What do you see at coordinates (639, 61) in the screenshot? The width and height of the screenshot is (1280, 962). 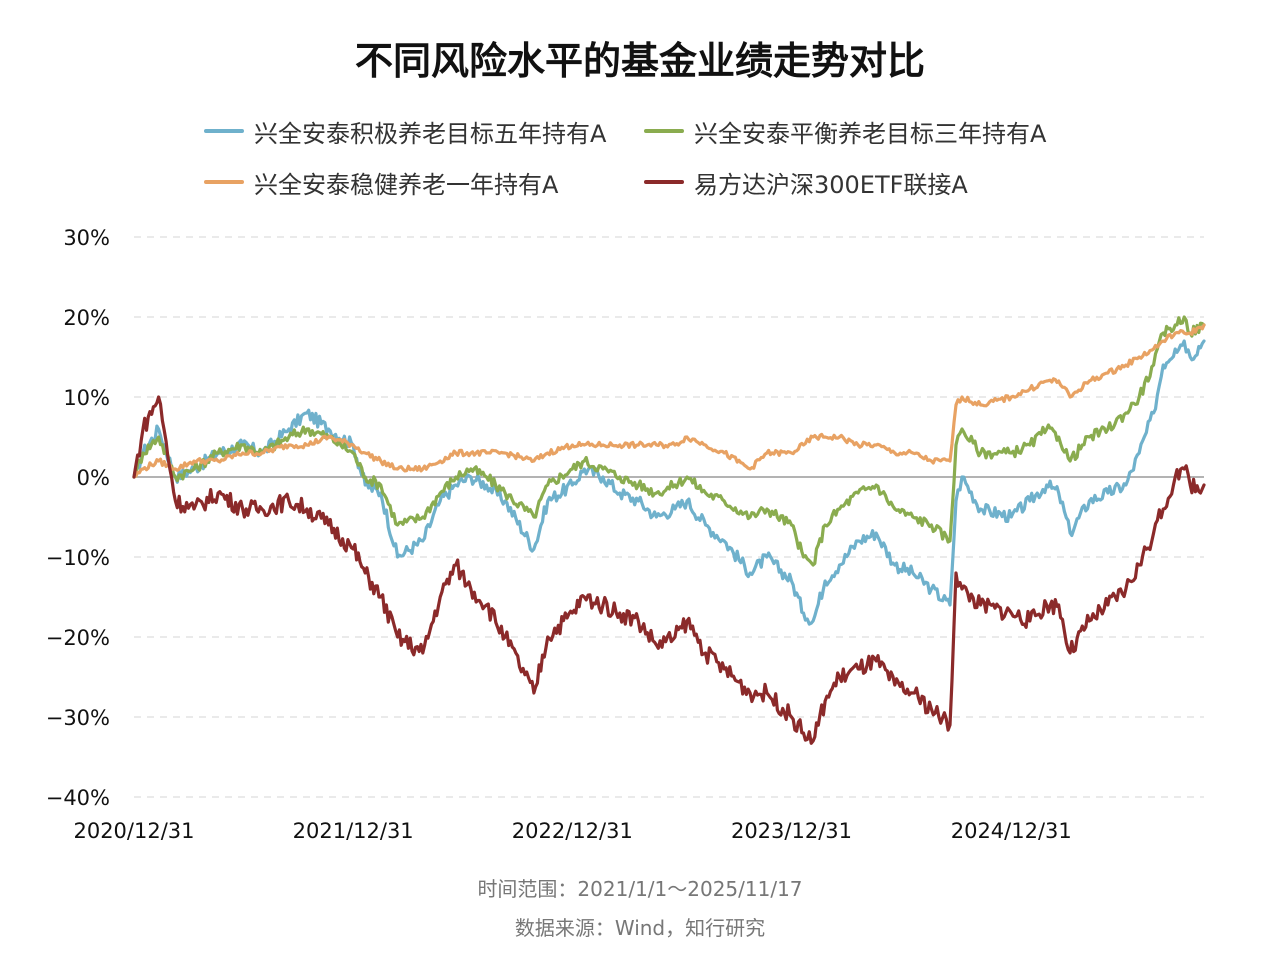 I see `chart-title: 不同风险水平的基金业绩走势对比` at bounding box center [639, 61].